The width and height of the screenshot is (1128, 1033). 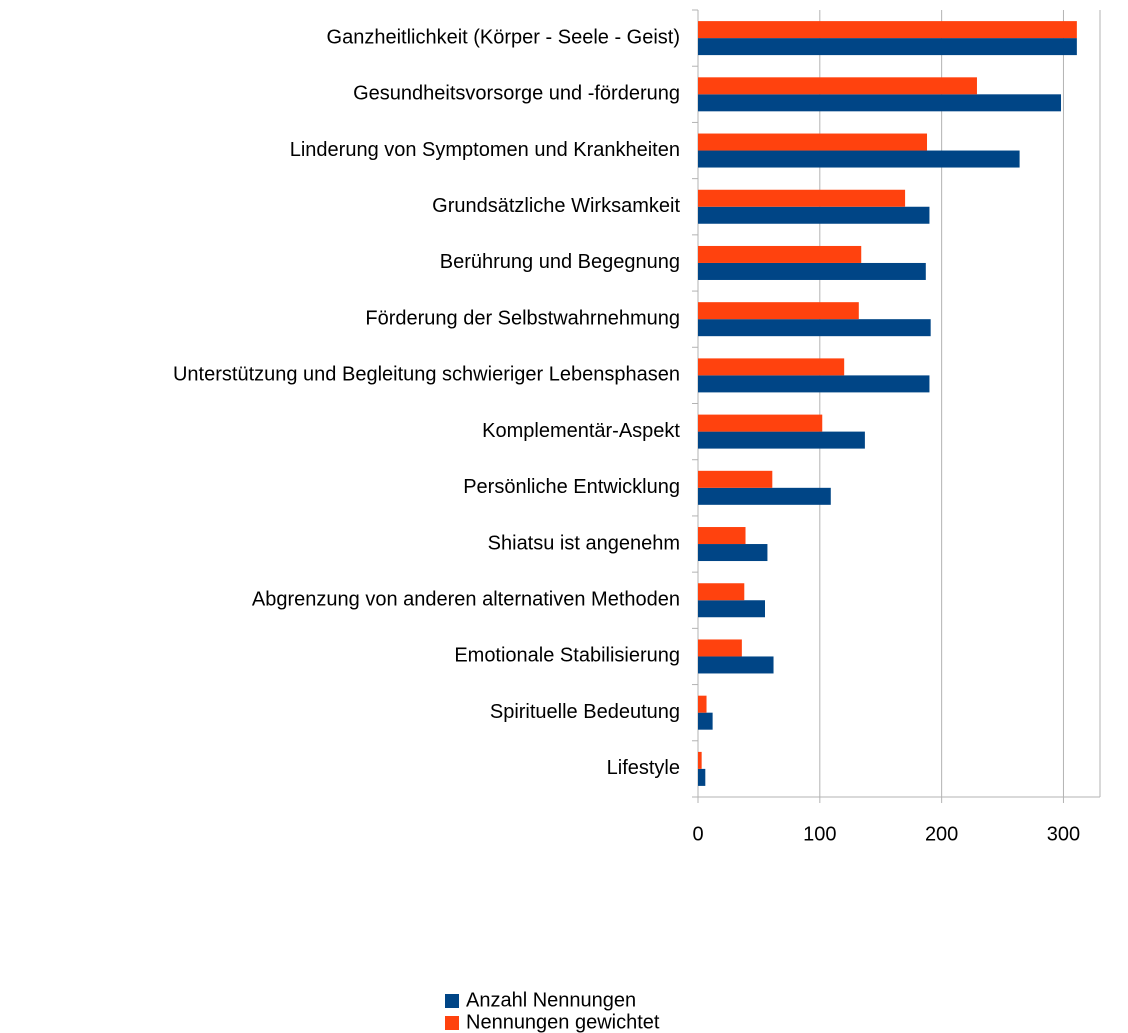 I want to click on y-tick-label: Linderung von Symptomen und Krankheiten, so click(x=485, y=150).